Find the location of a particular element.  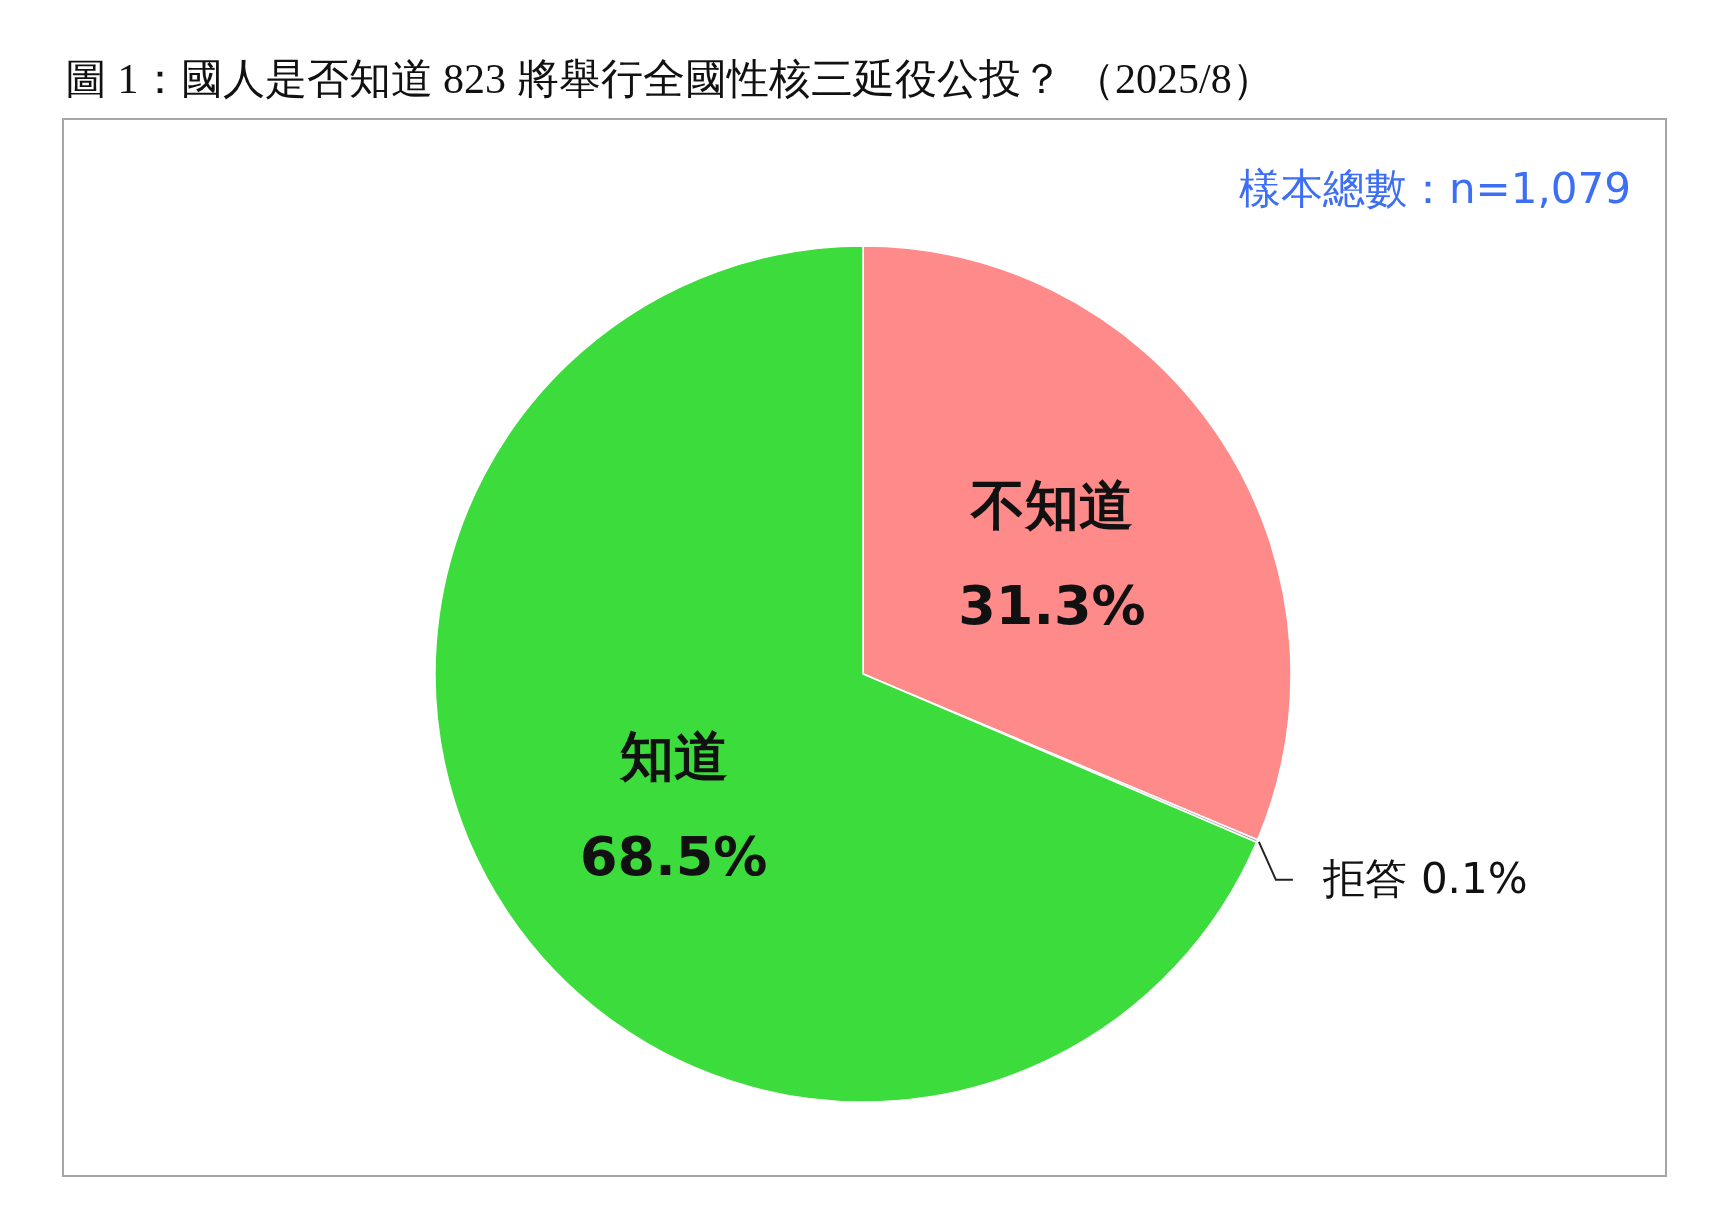

chart-title: 圖 1：國人是否知道 823 將舉行全國性核三延役公投？ （2025/8） is located at coordinates (669, 79).